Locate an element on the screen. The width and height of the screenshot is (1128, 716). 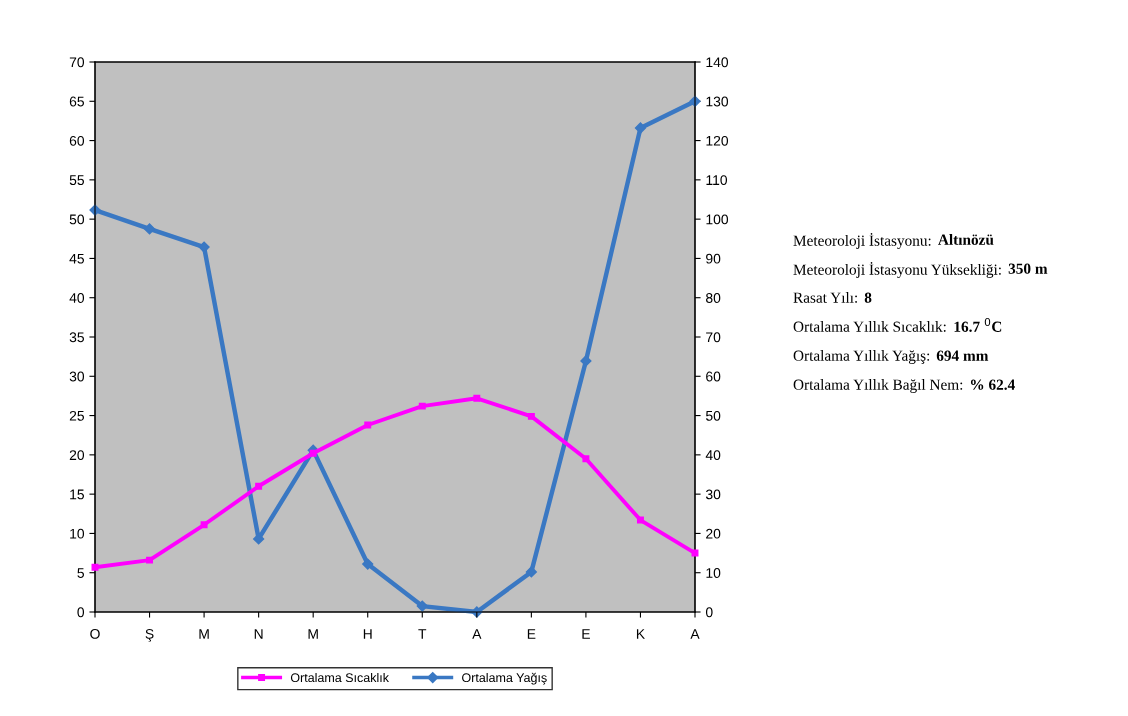
x-tick-label: N is located at coordinates (258, 634).